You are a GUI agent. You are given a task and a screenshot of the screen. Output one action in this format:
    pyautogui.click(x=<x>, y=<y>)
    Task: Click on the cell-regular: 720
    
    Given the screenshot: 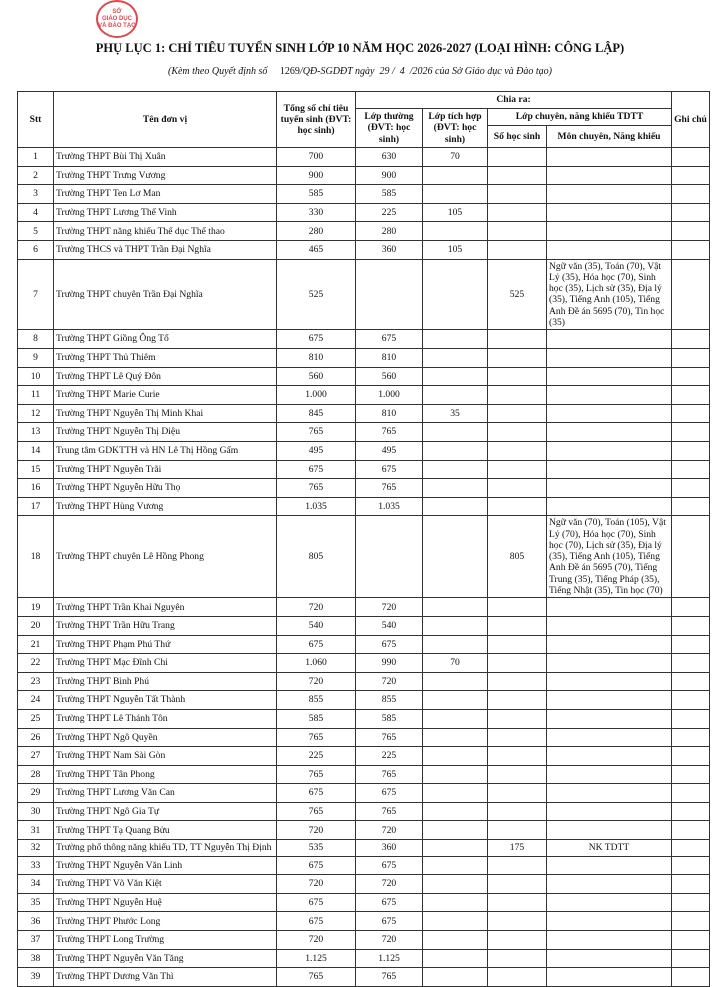 What is the action you would take?
    pyautogui.click(x=389, y=940)
    